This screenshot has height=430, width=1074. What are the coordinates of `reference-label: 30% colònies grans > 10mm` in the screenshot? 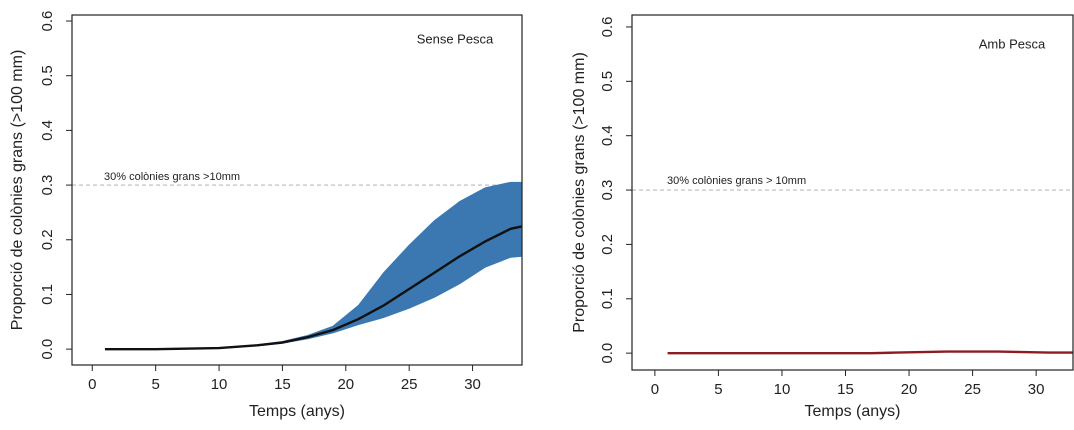 It's located at (736, 181).